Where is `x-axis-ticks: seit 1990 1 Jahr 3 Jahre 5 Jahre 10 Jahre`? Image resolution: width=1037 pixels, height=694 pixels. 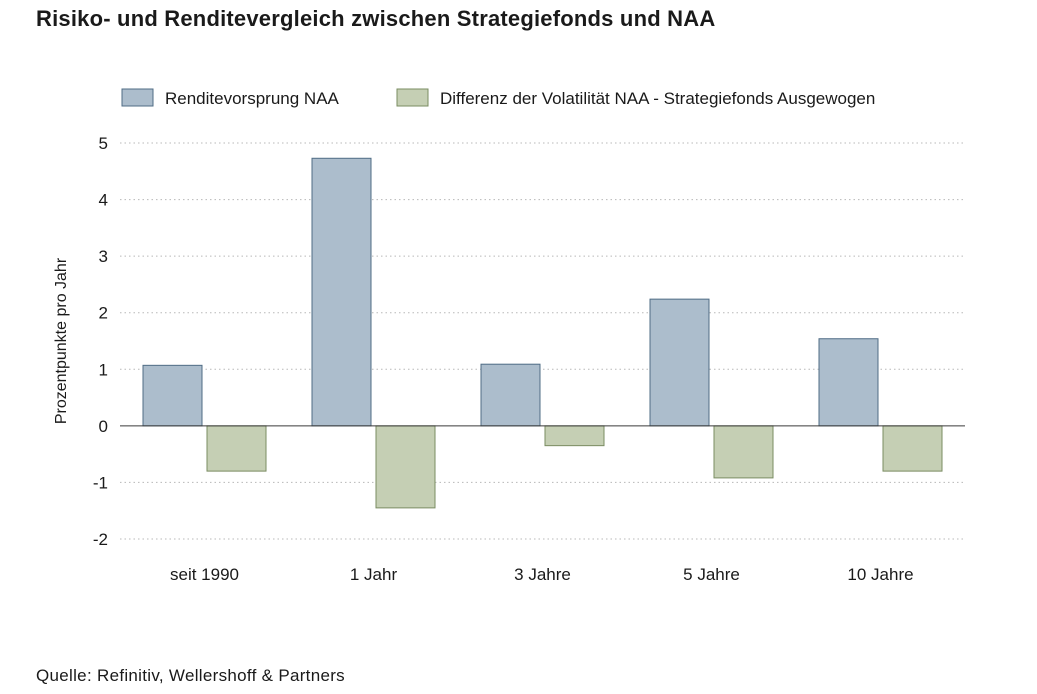
x-axis-ticks: seit 1990 1 Jahr 3 Jahre 5 Jahre 10 Jahre is located at coordinates (542, 574).